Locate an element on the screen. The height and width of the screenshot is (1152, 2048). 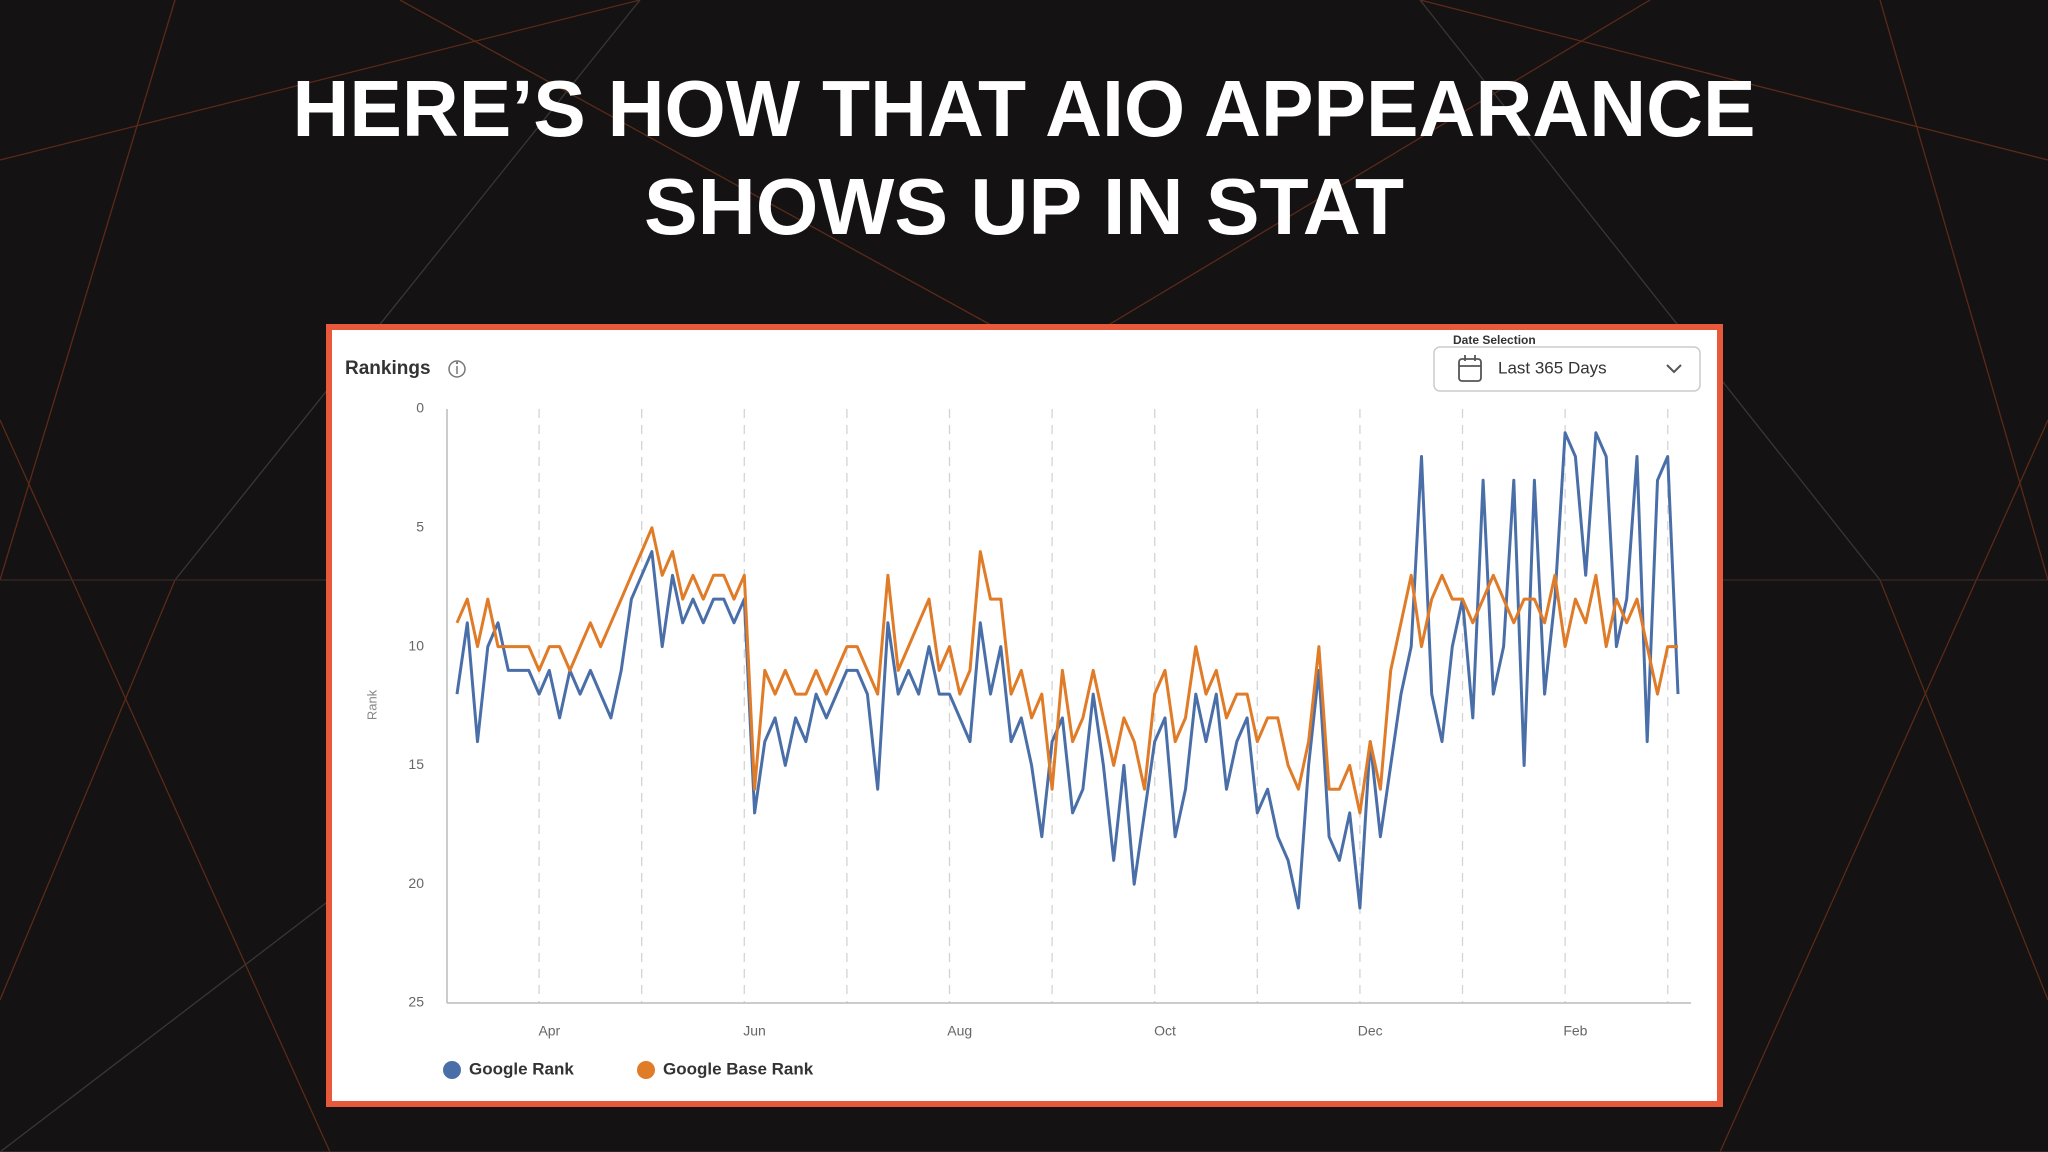
heading: SHOWS UP IN STAT is located at coordinates (1024, 206).